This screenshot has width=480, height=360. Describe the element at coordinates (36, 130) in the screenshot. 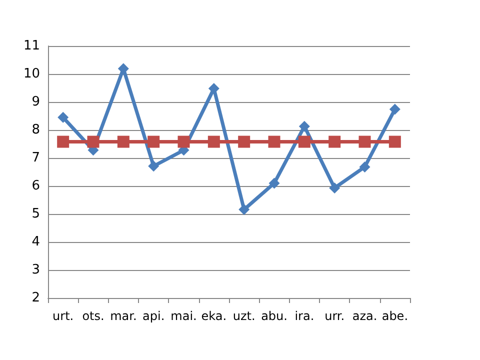

I see `y-tick-label: 8` at that location.